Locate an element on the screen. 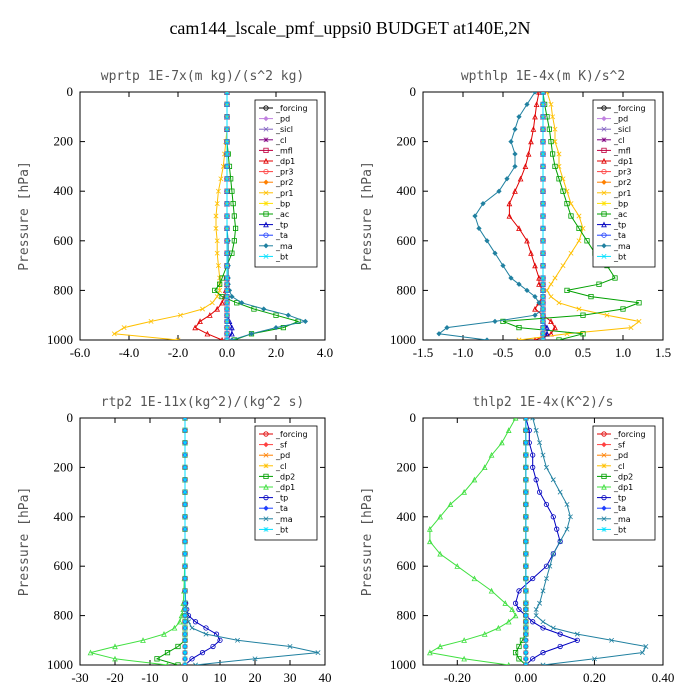  y-axis-label: Pressure [hPa] is located at coordinates (367, 216).